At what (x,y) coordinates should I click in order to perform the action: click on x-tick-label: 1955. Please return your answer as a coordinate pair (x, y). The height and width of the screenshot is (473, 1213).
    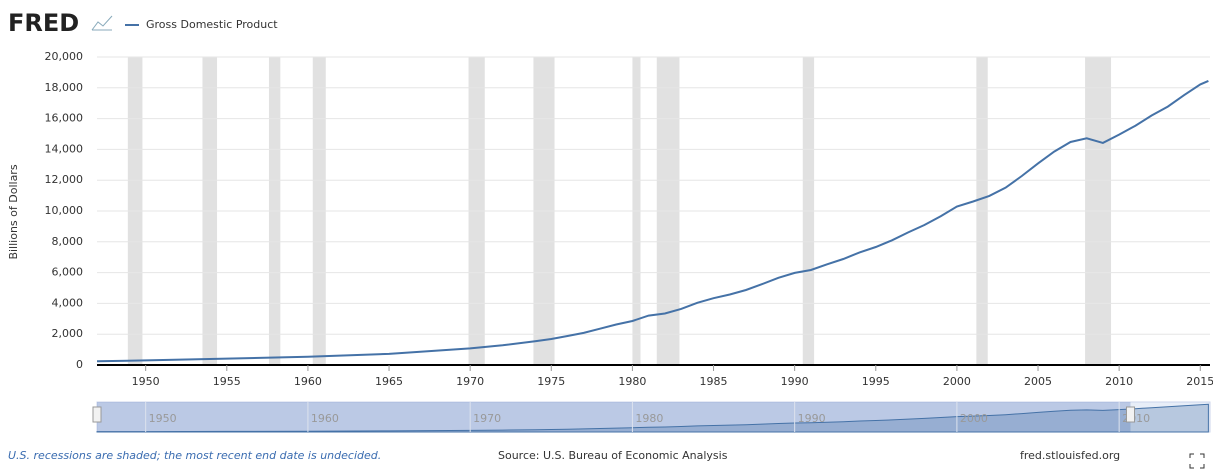
    Looking at the image, I should click on (227, 381).